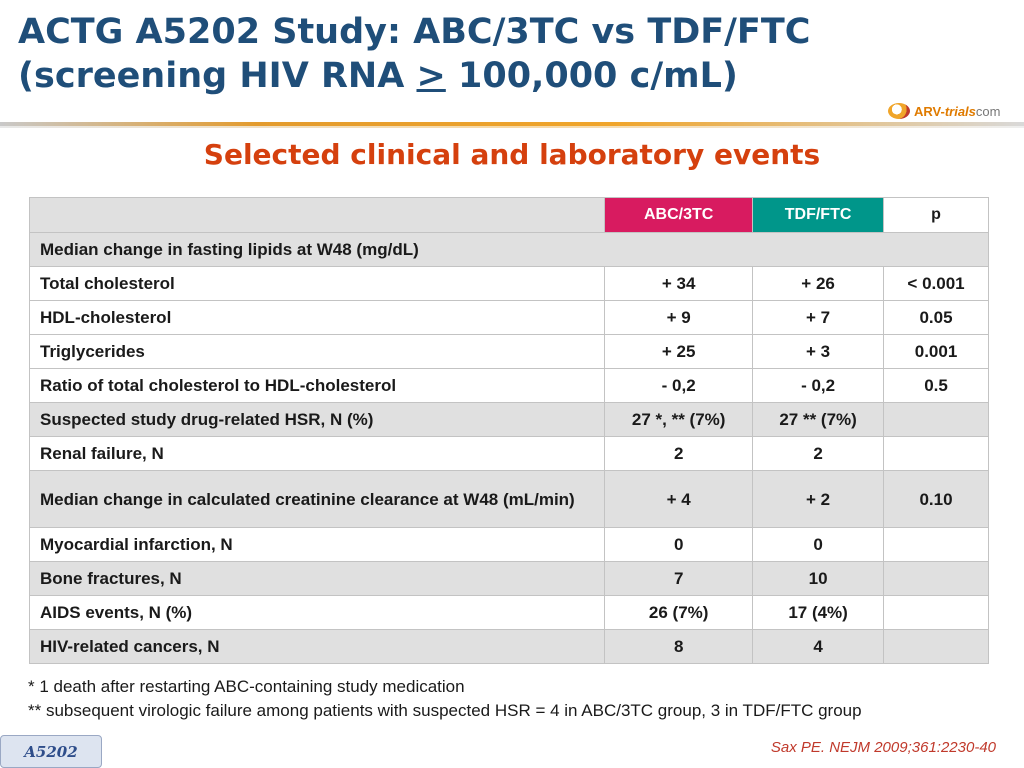  What do you see at coordinates (899, 111) in the screenshot?
I see `logo-icon` at bounding box center [899, 111].